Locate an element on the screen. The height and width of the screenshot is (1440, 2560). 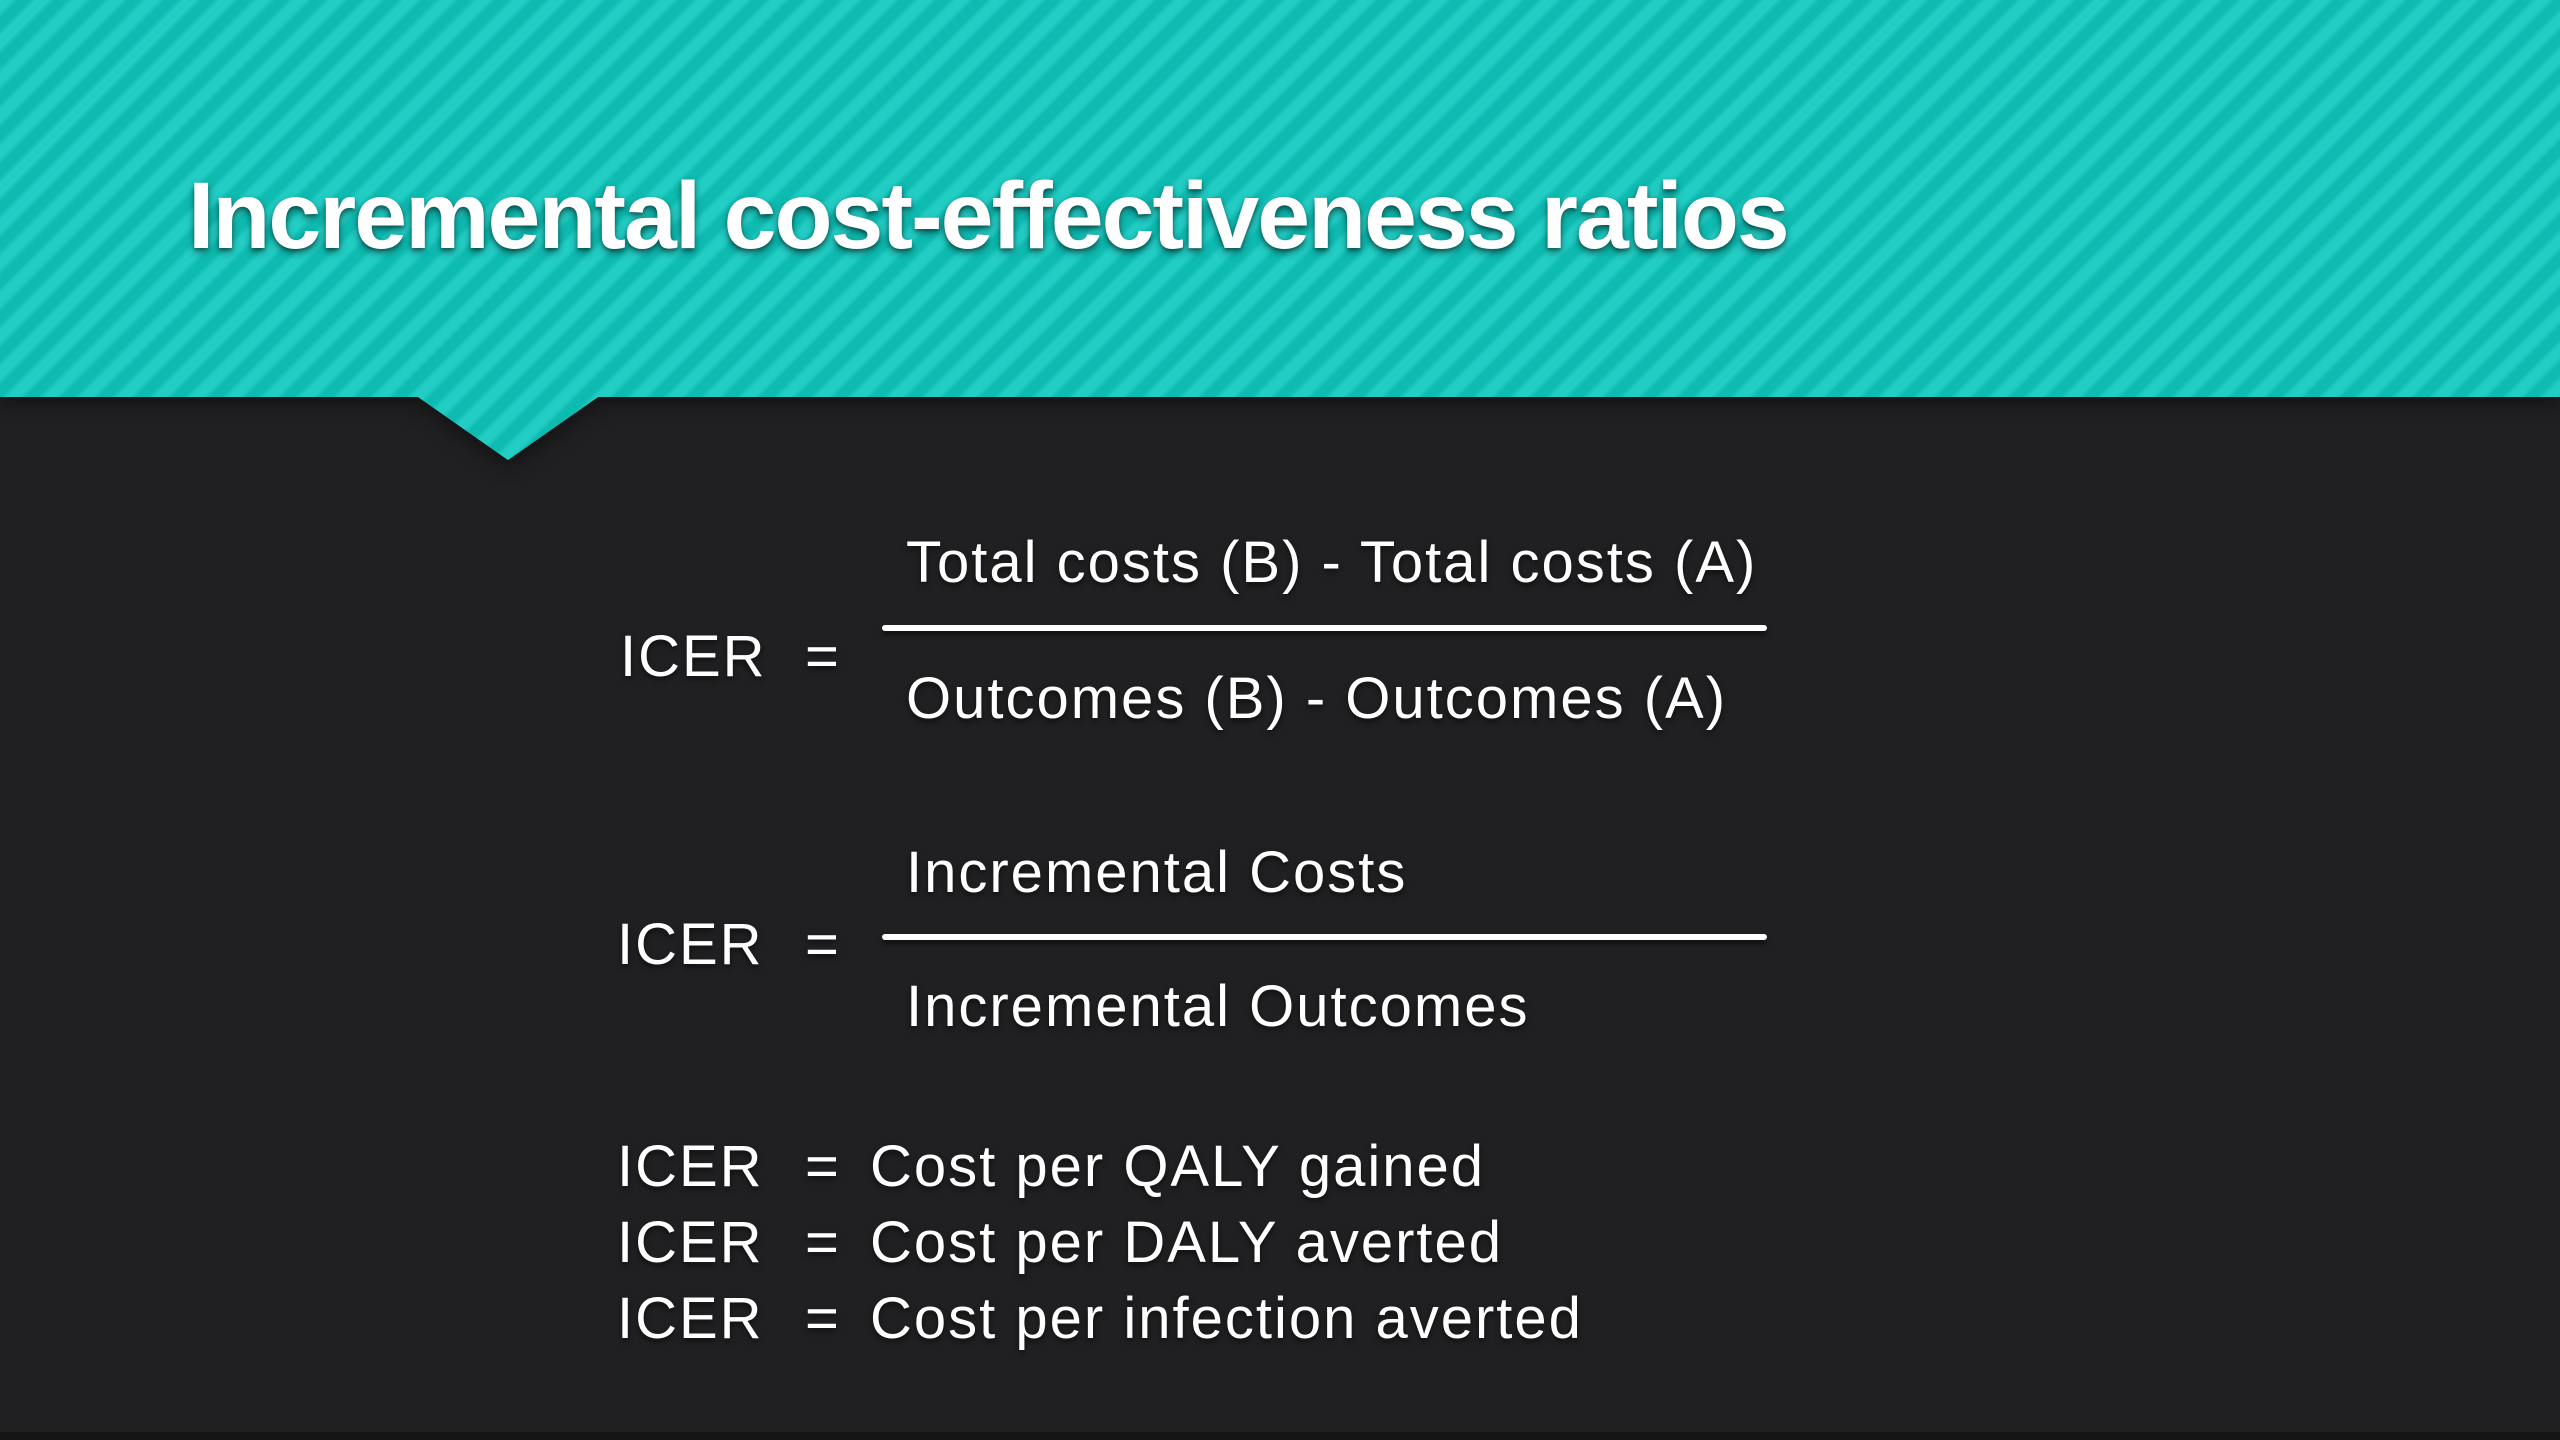
formula-numerator: Total costs (B) - Total costs (A) is located at coordinates (1332, 562).